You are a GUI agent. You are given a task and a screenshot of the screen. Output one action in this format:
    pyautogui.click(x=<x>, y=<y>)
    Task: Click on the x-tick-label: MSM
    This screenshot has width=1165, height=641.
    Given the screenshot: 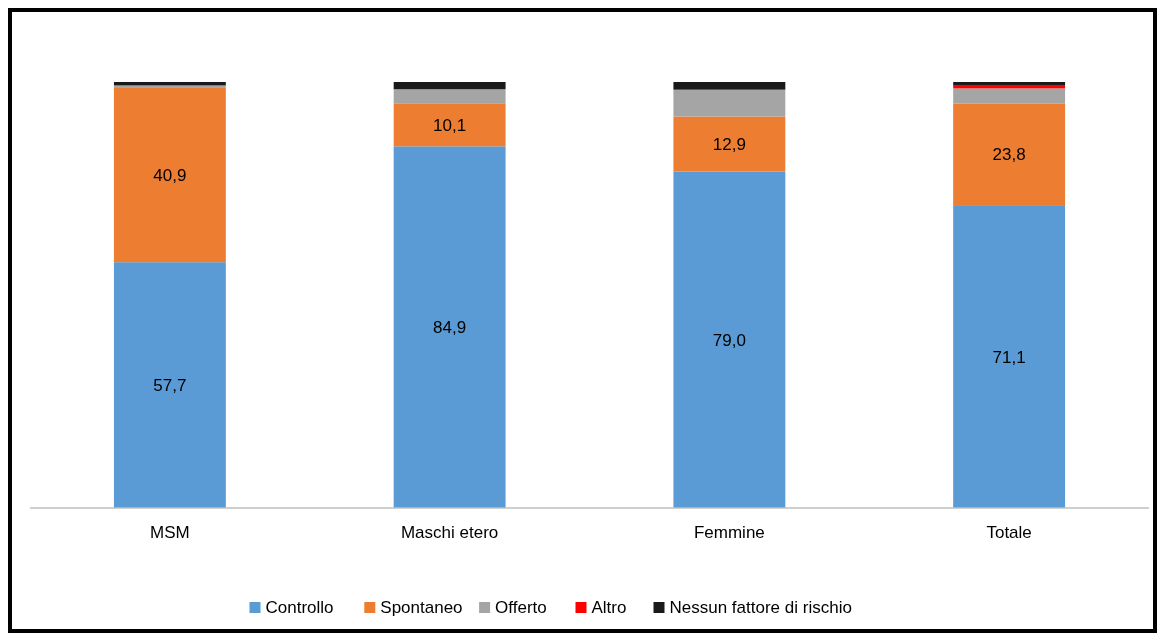 What is the action you would take?
    pyautogui.click(x=170, y=532)
    